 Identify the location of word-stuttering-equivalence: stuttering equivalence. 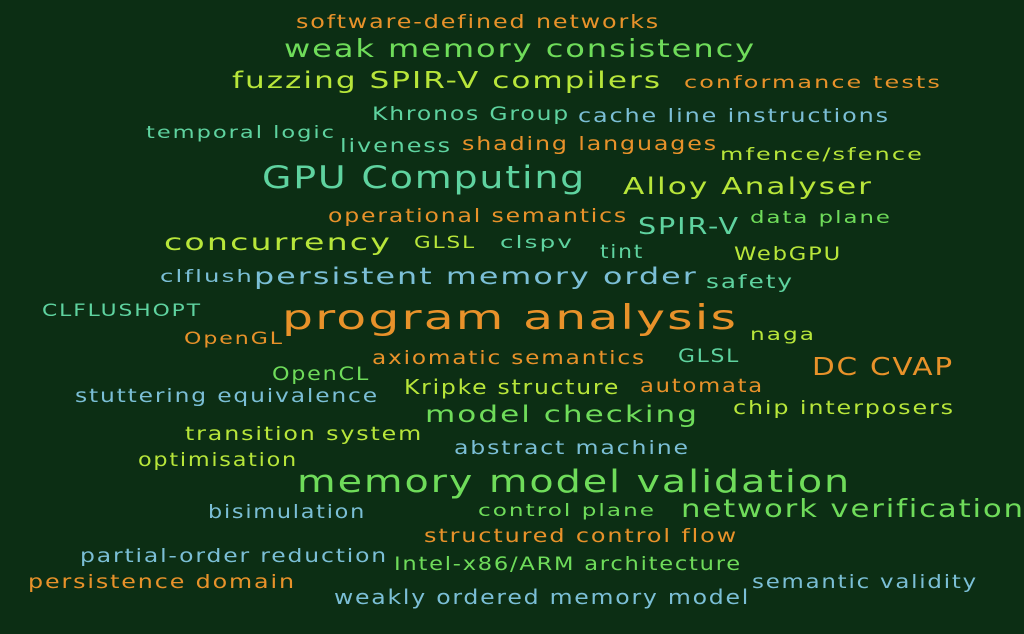
(227, 395).